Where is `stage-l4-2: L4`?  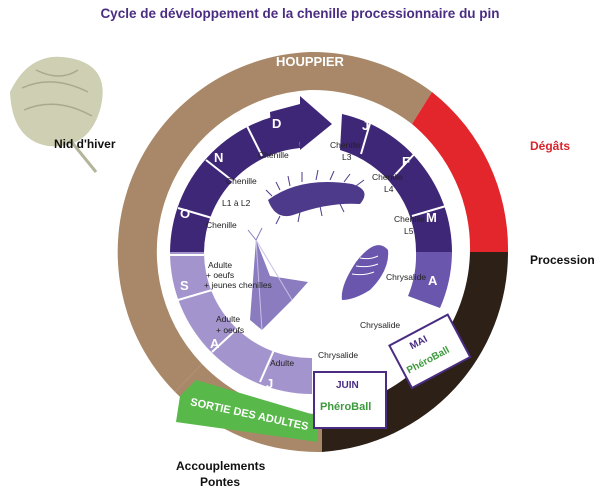
stage-l4-2: L4 is located at coordinates (389, 189).